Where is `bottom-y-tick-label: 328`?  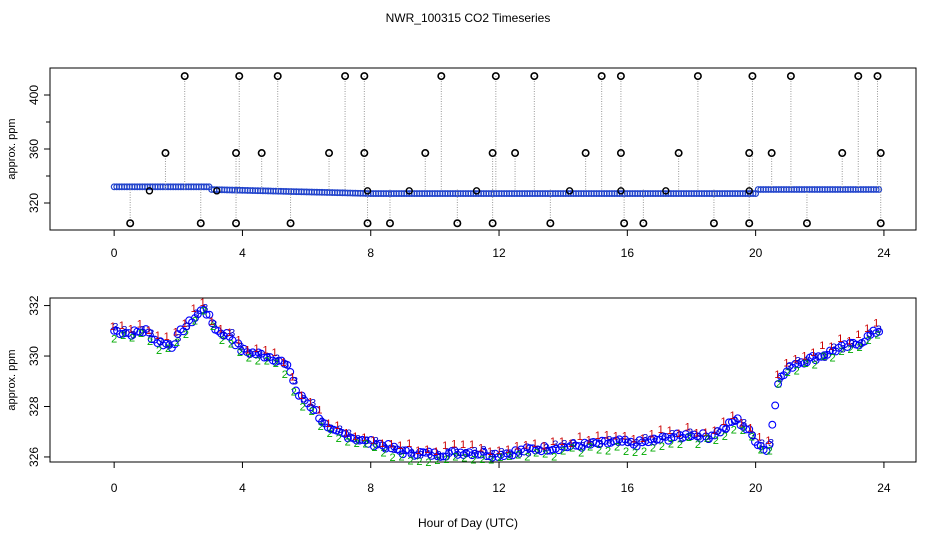
bottom-y-tick-label: 328 is located at coordinates (34, 406).